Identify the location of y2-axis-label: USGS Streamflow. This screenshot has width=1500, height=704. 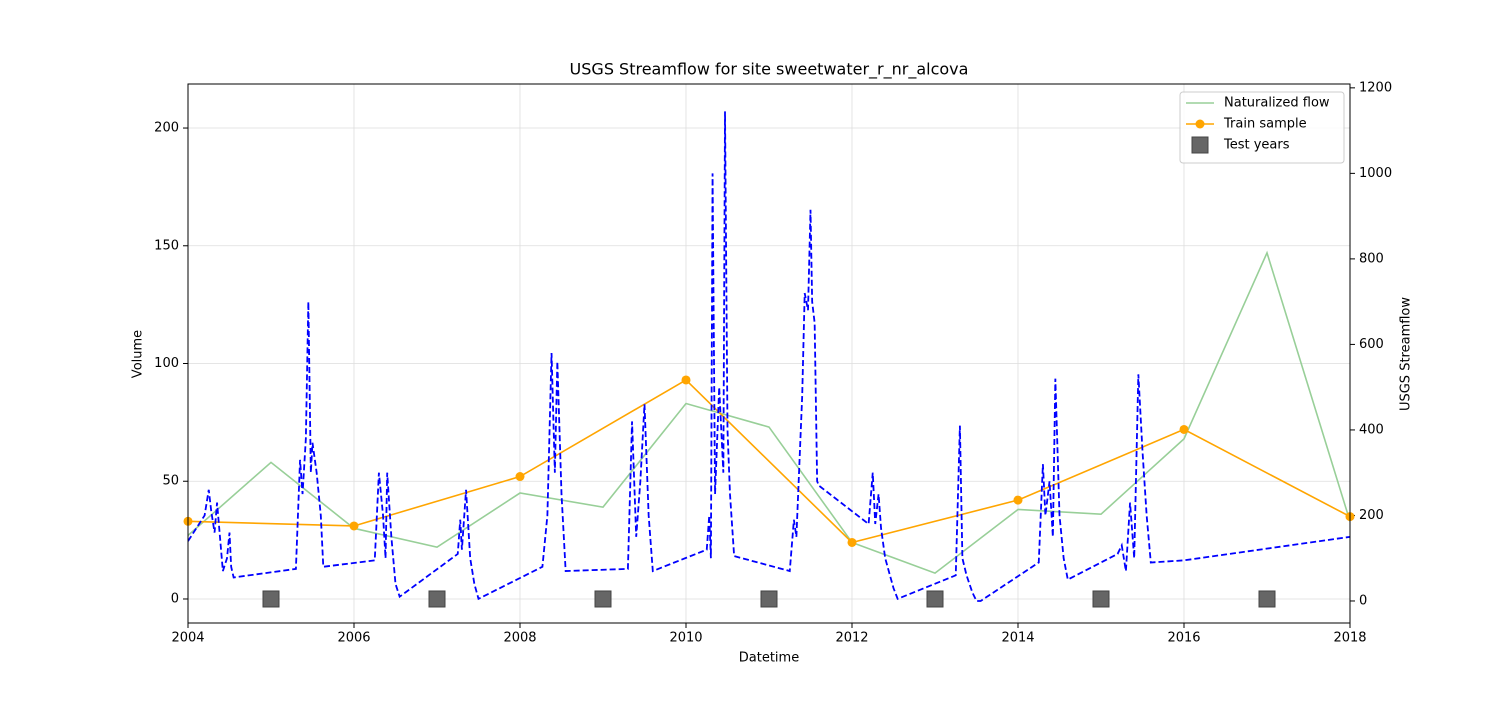
(1406, 354).